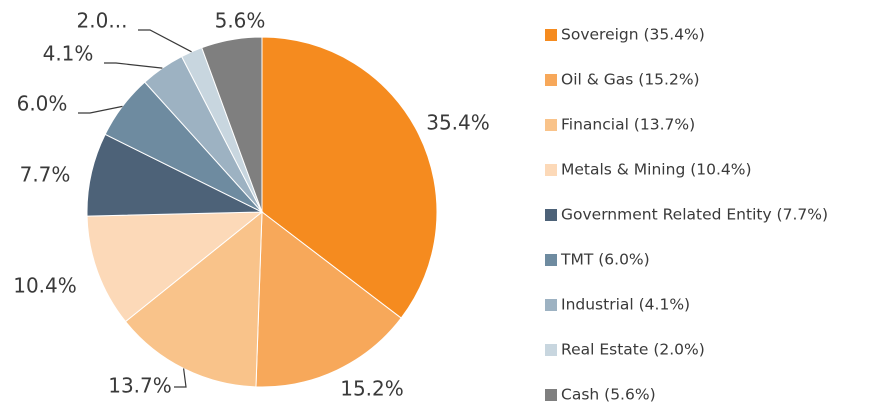 The height and width of the screenshot is (403, 887). I want to click on legend-label: Sovereign (35.4%), so click(633, 35).